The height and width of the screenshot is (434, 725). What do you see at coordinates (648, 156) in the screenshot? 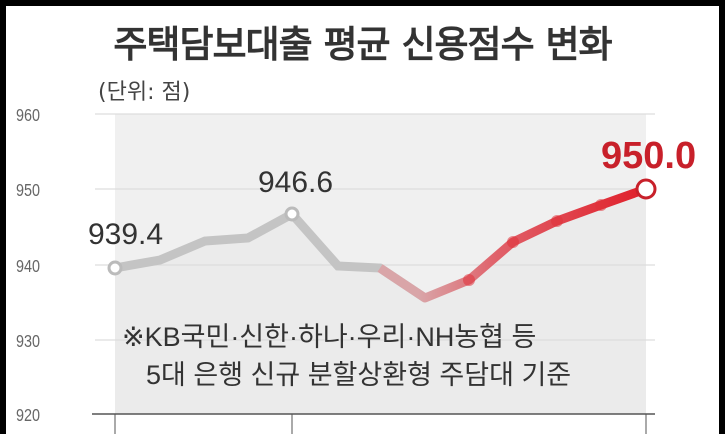
I see `value-label-end: 950.0` at bounding box center [648, 156].